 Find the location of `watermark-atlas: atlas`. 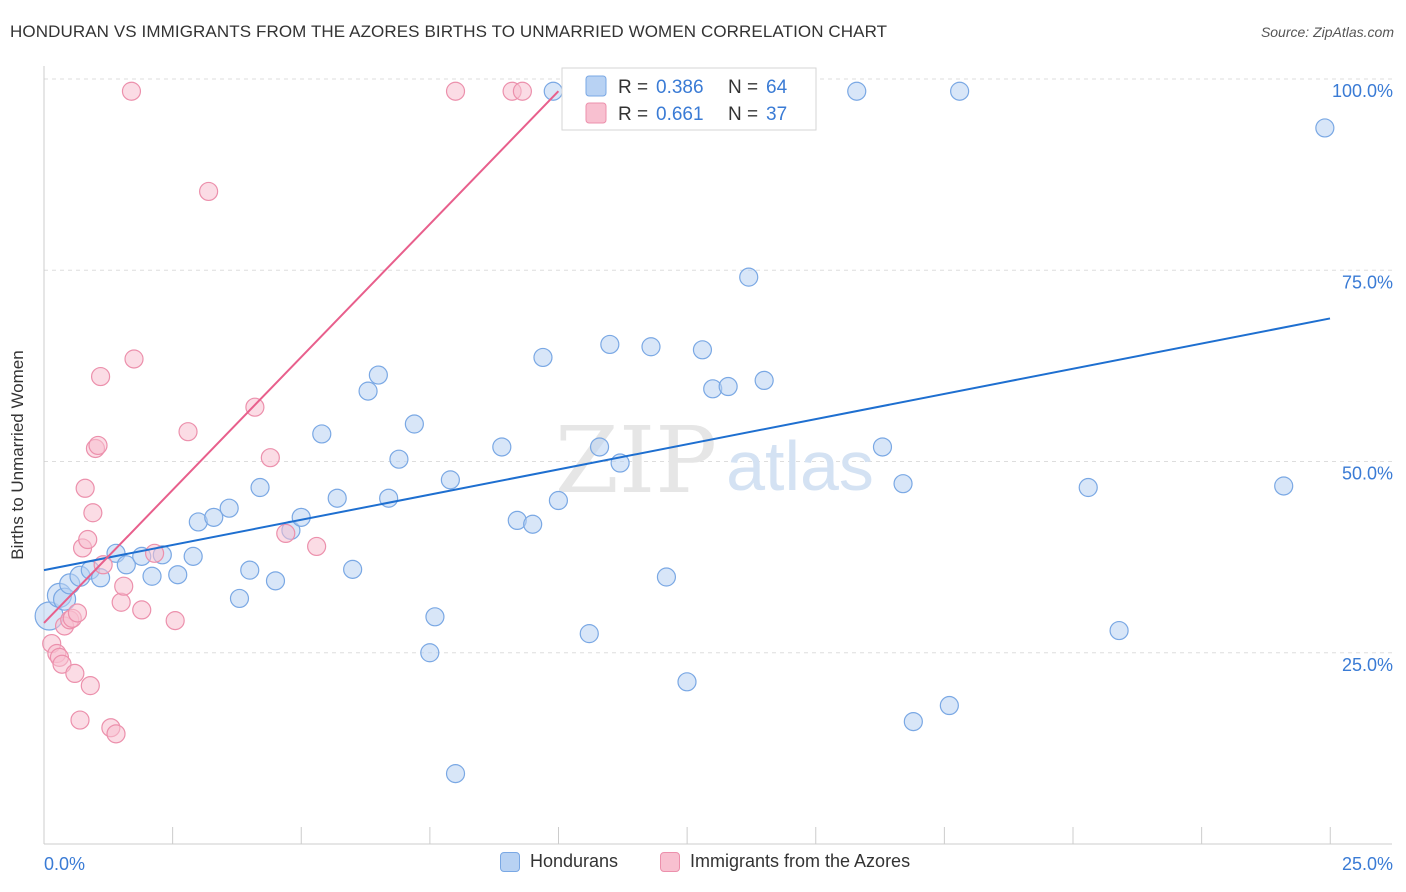

watermark-atlas: atlas is located at coordinates (800, 466).